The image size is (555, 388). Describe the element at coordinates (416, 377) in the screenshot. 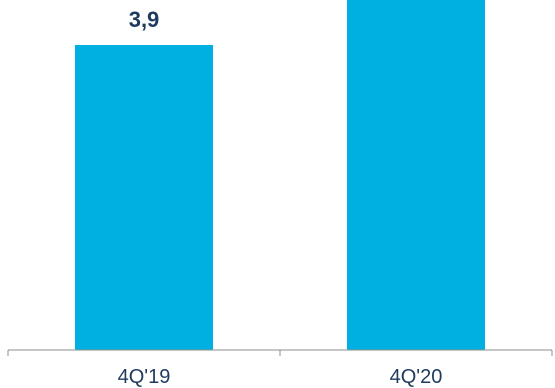

I see `x-tick-label-2: 4Q'20` at that location.